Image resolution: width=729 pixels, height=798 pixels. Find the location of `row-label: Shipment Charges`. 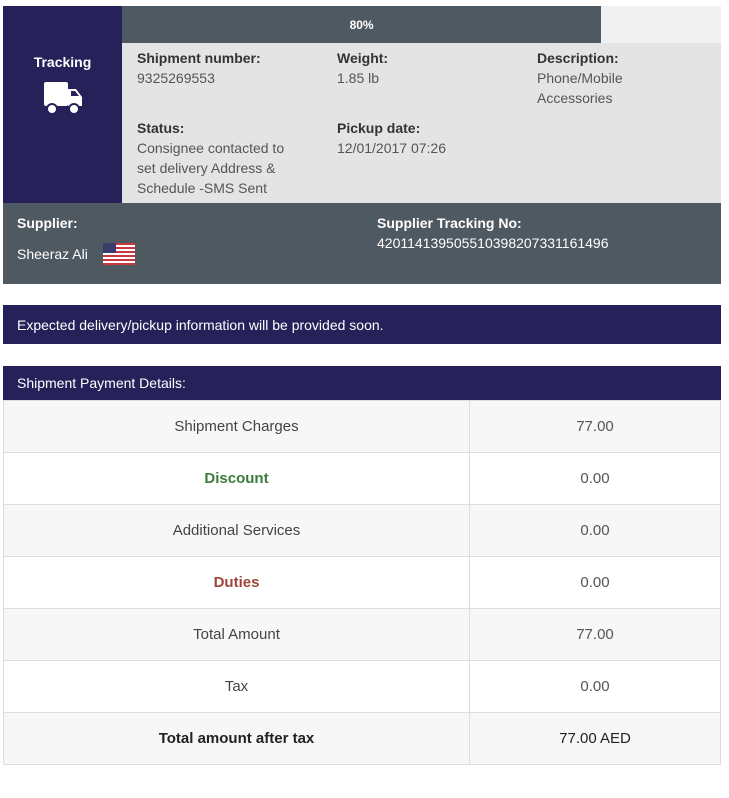

row-label: Shipment Charges is located at coordinates (236, 426).